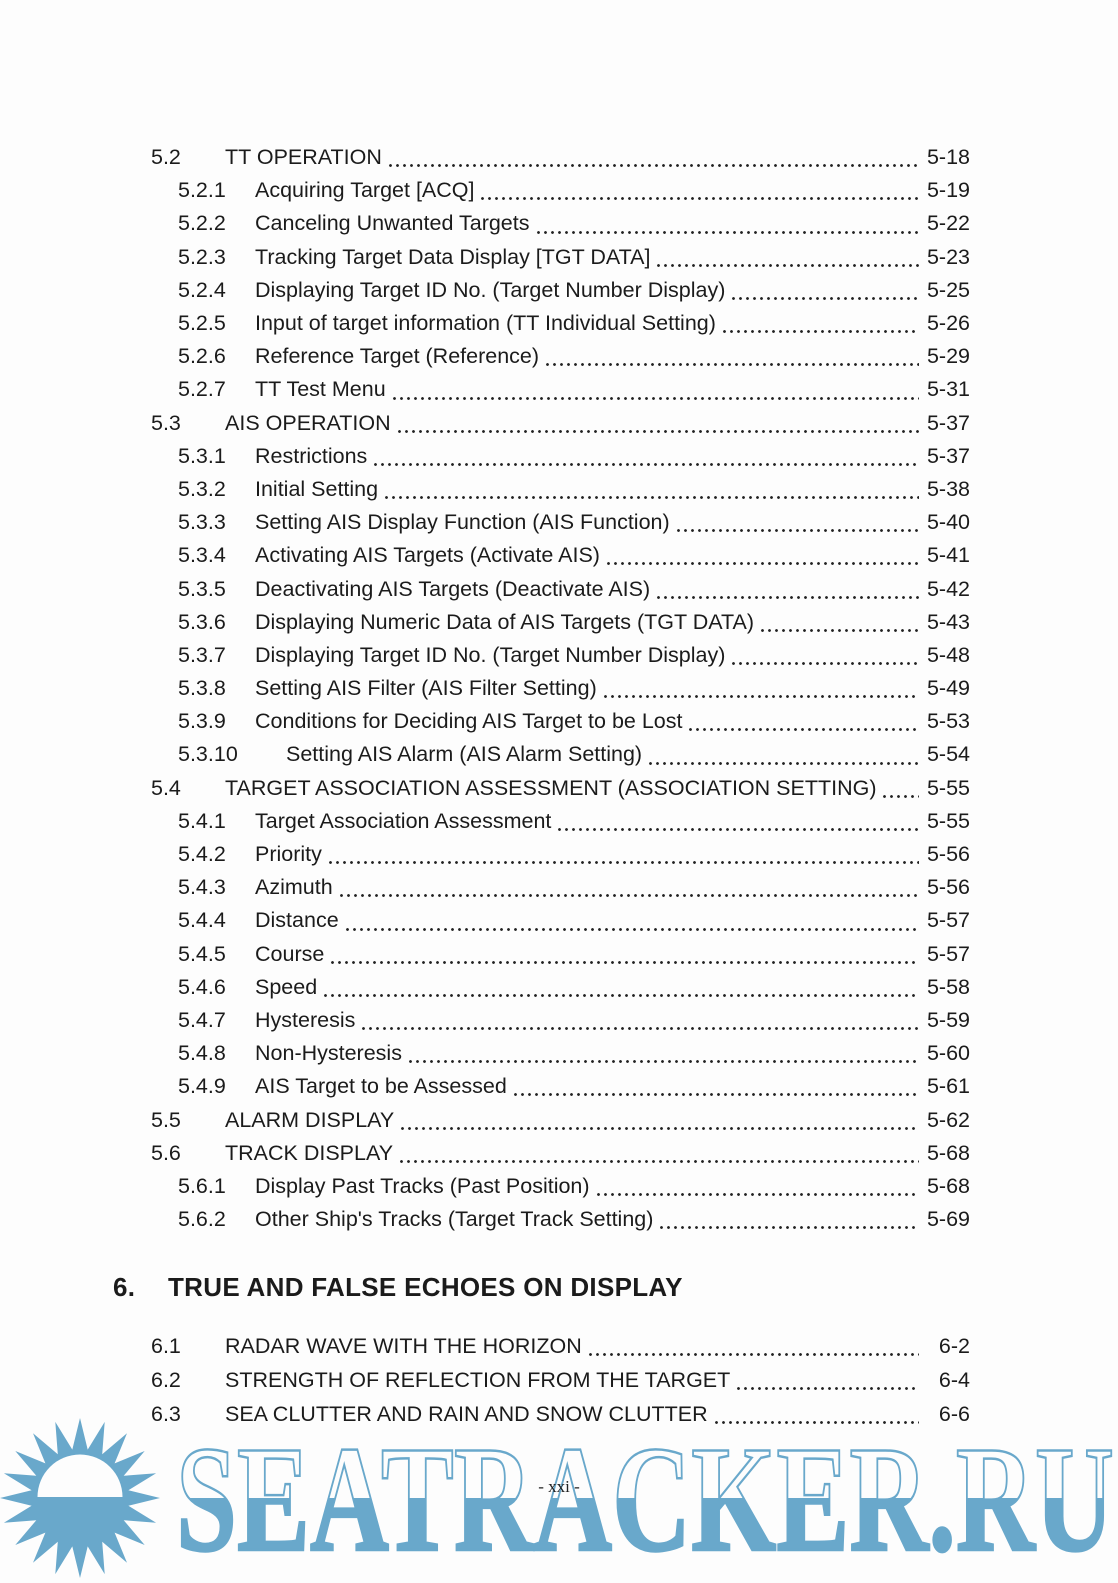 The height and width of the screenshot is (1583, 1118). I want to click on toc-entry-page: 5-69, so click(948, 1219).